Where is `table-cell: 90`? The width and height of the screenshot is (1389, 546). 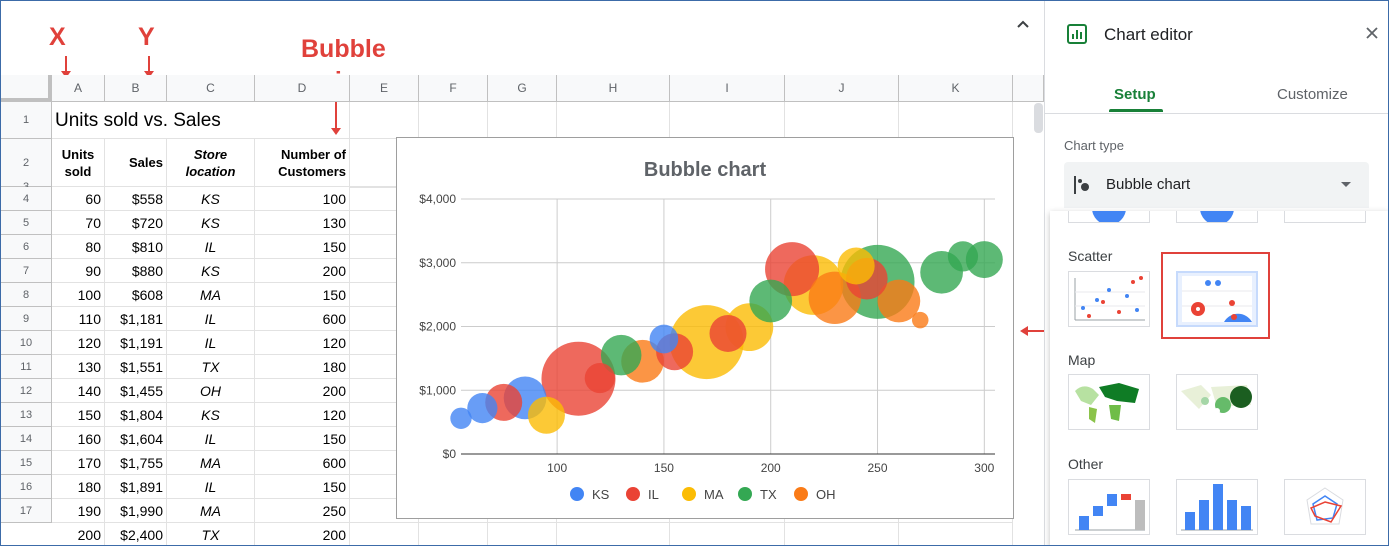 table-cell: 90 is located at coordinates (78, 271).